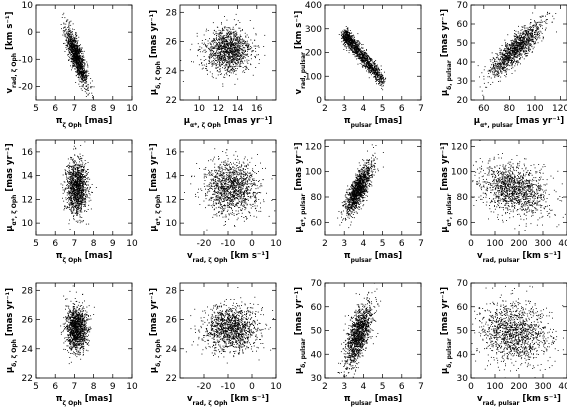 The image size is (567, 411). Describe the element at coordinates (84, 122) in the screenshot. I see `x-axis-label: πζ Oph [mas]` at that location.